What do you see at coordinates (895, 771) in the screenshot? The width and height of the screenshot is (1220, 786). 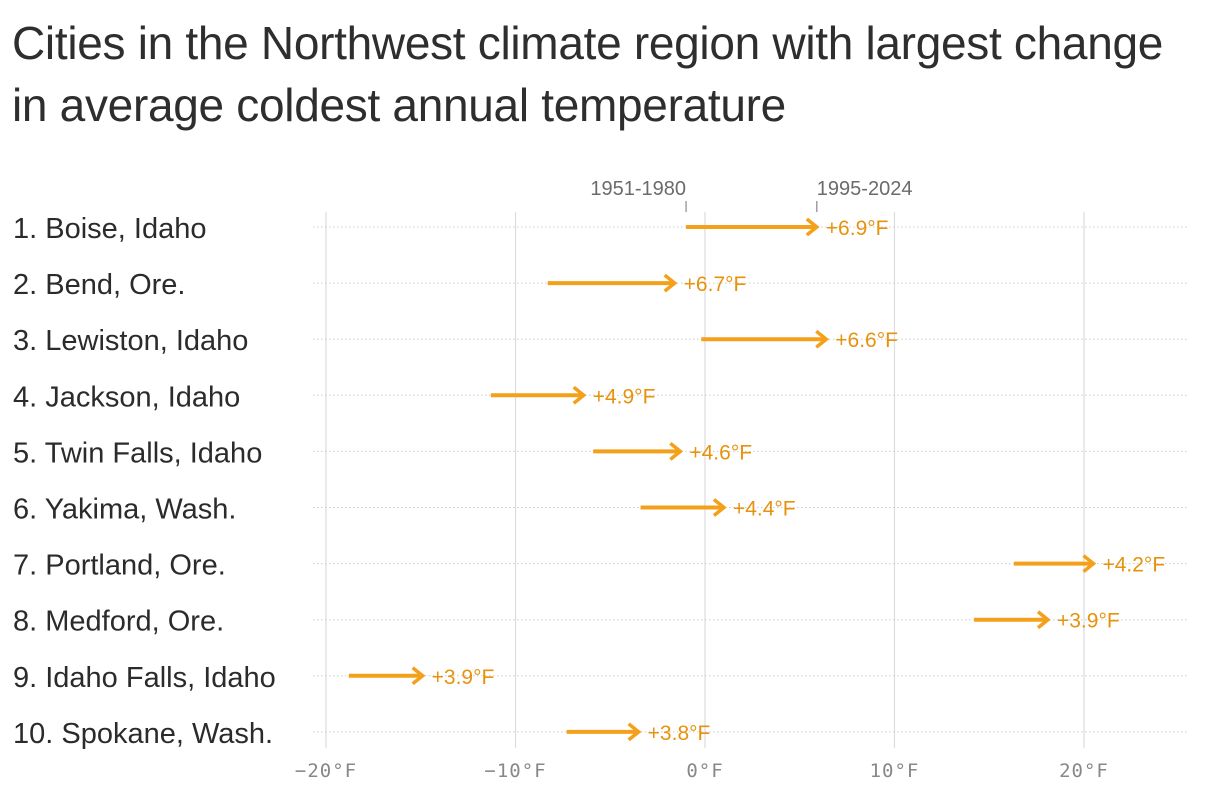 I see `x-tick-label: 10°F` at bounding box center [895, 771].